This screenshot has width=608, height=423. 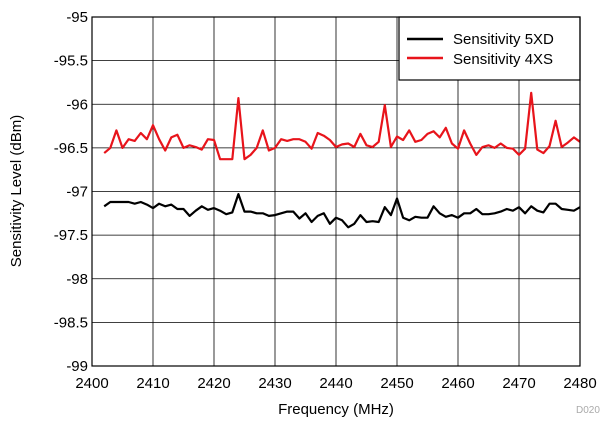 What do you see at coordinates (518, 383) in the screenshot?
I see `x-tick-label: 2470` at bounding box center [518, 383].